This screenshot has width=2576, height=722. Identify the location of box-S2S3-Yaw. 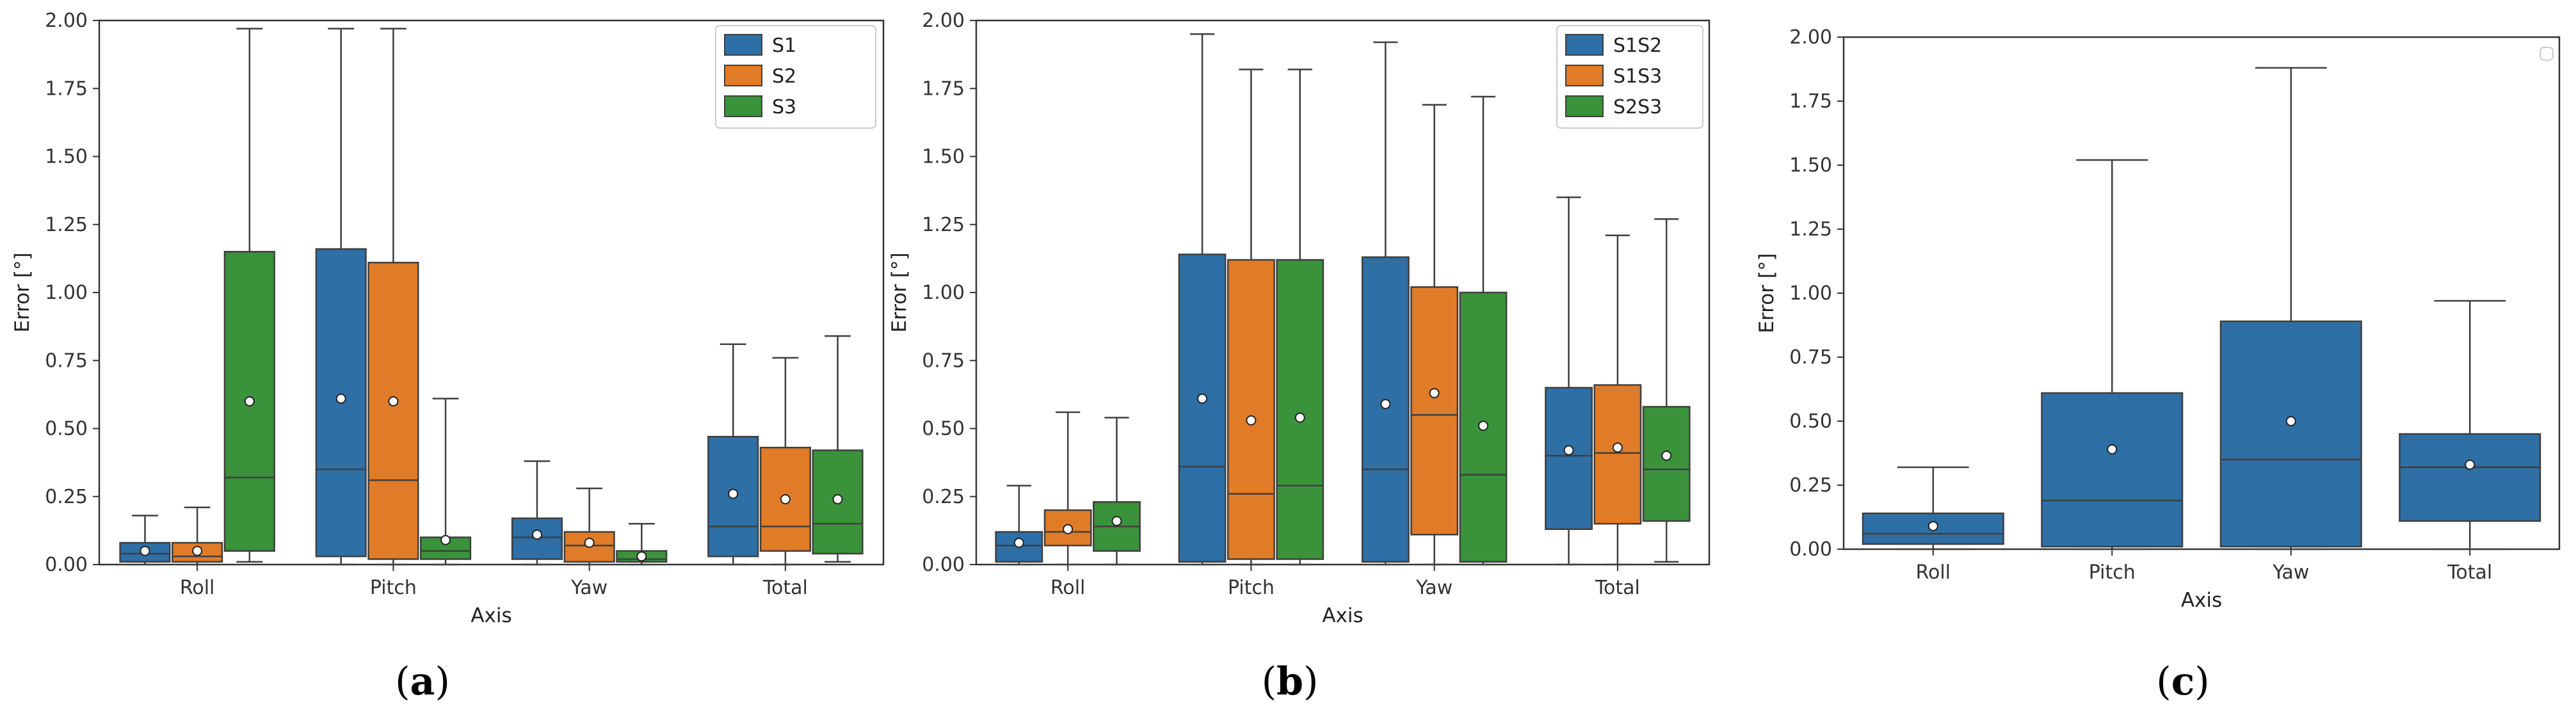
(1483, 330).